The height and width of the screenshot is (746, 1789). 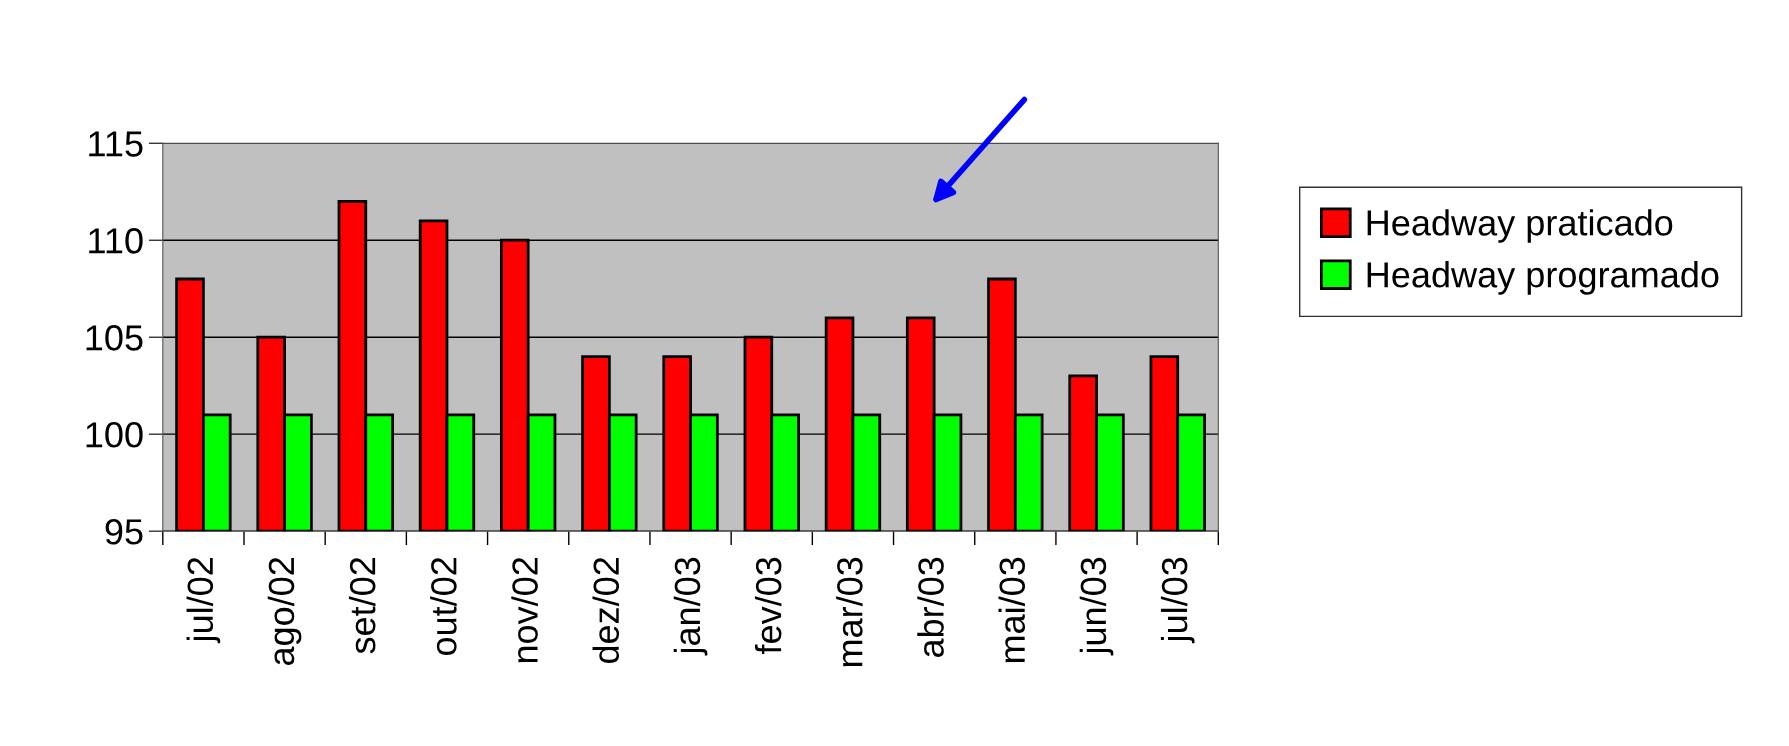 I want to click on x-tick-label: mai/03, so click(x=1012, y=610).